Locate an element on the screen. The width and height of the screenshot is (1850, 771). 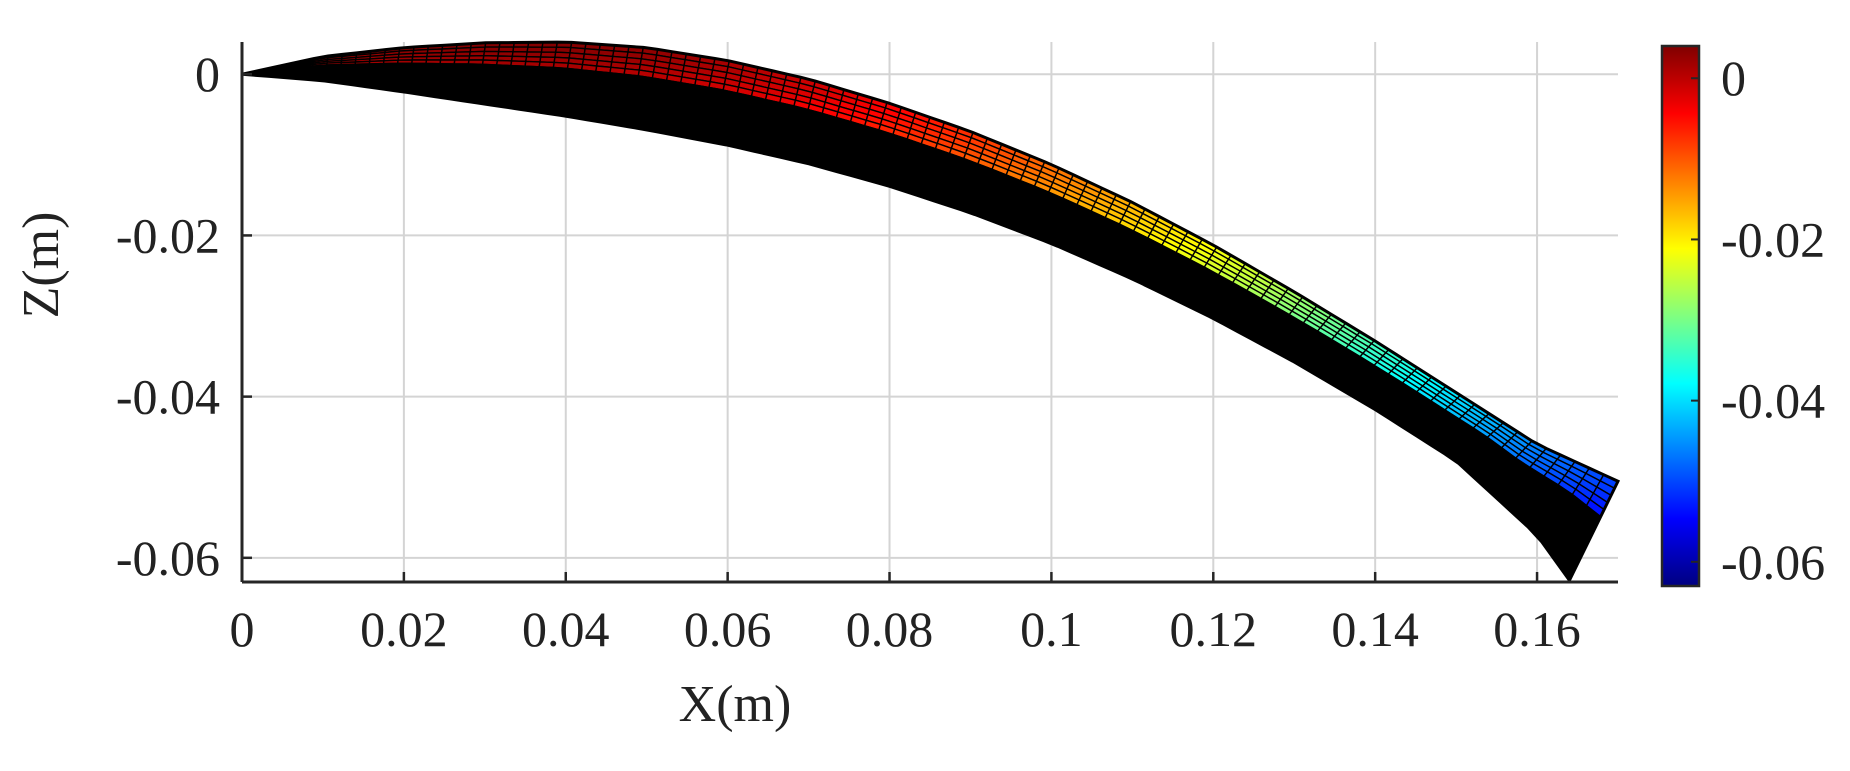
colorbar is located at coordinates (1680, 316).